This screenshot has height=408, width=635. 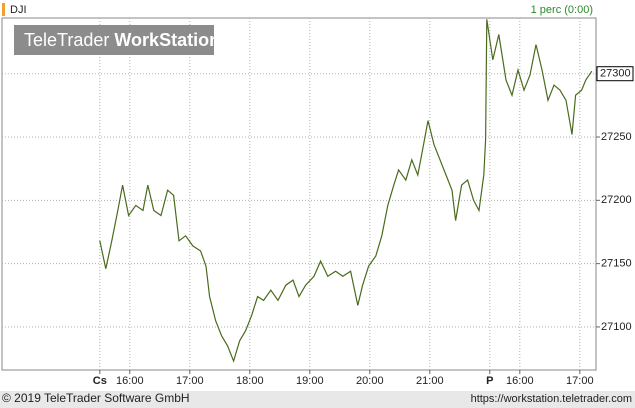 I want to click on x-tick-label: 18:00, so click(x=250, y=381).